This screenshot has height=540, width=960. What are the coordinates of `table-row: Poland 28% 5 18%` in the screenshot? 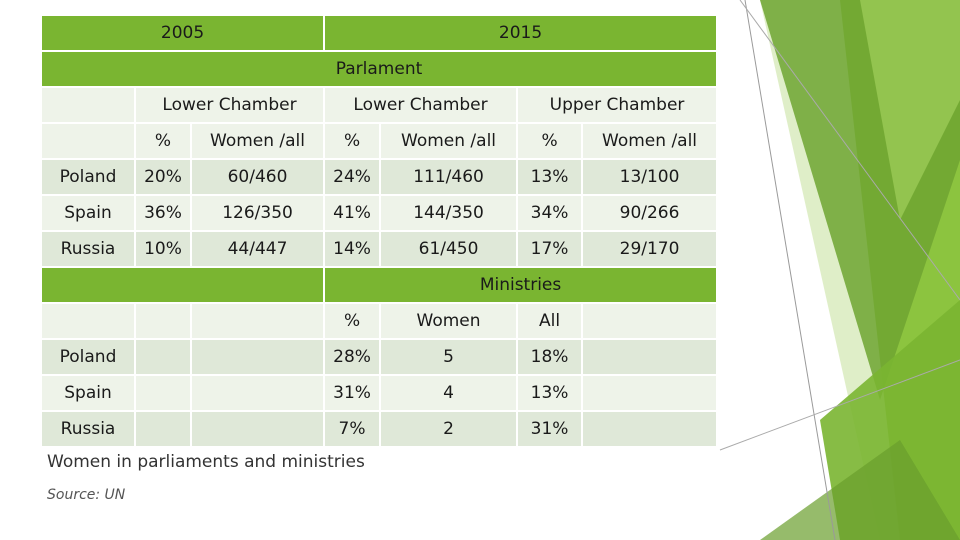 It's located at (379, 357).